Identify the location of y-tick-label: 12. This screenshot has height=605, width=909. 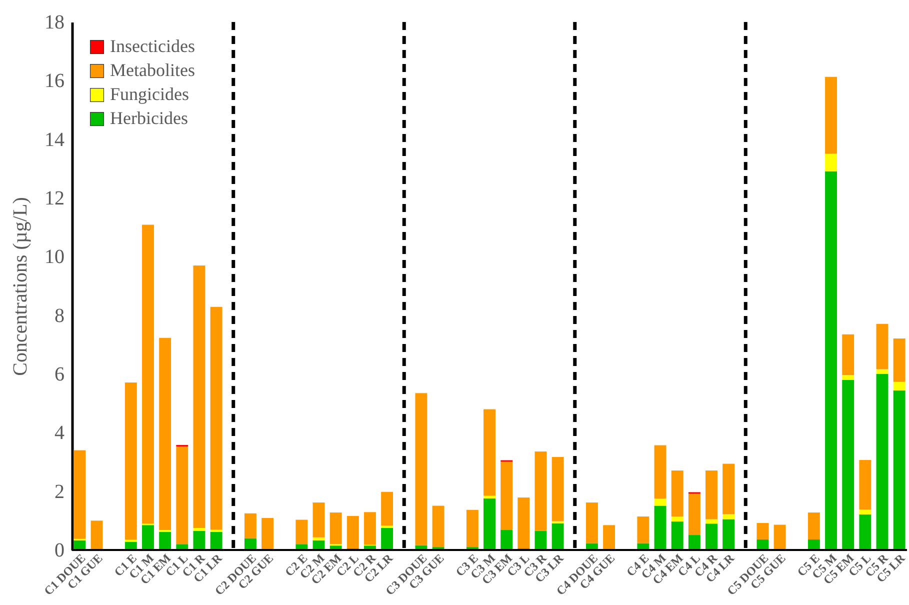
(54, 199).